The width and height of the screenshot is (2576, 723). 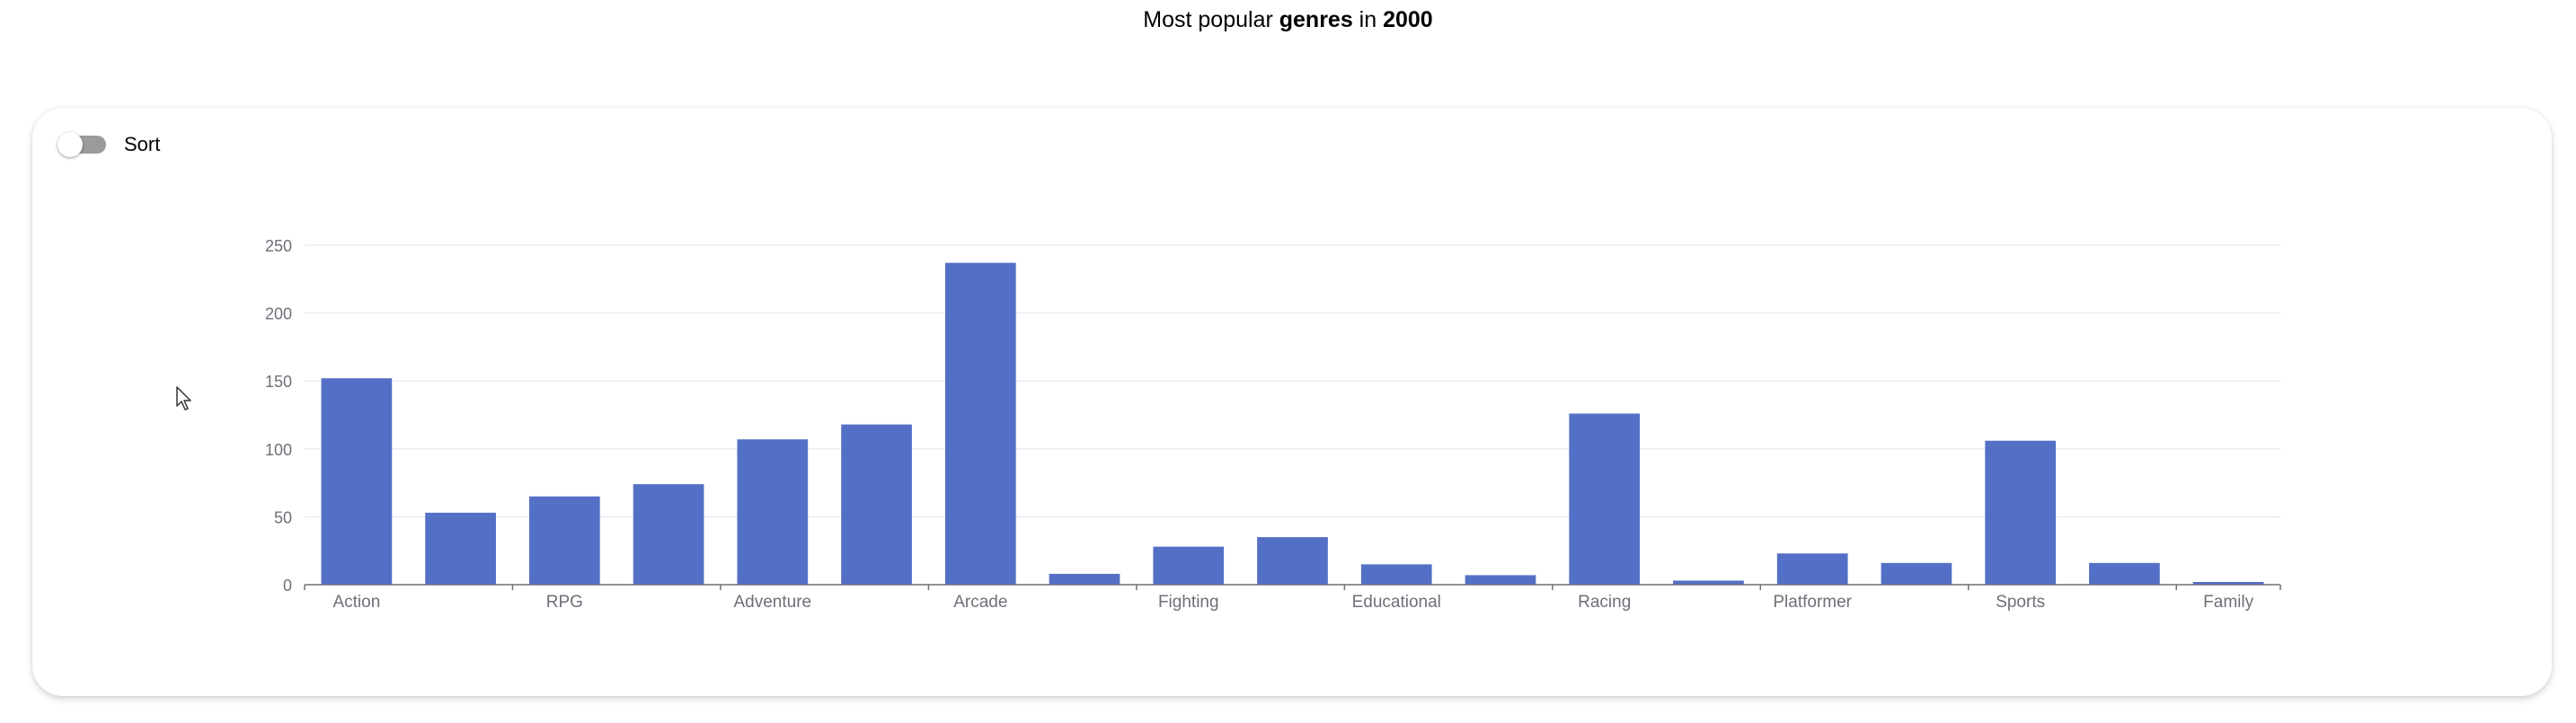 What do you see at coordinates (2021, 602) in the screenshot?
I see `x-tick-label: Sports` at bounding box center [2021, 602].